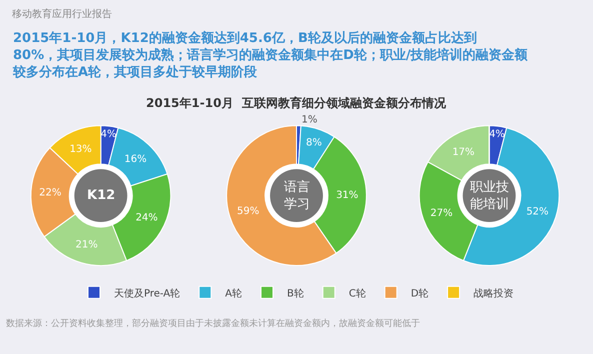  I want to click on data-label: 24%, so click(147, 218).